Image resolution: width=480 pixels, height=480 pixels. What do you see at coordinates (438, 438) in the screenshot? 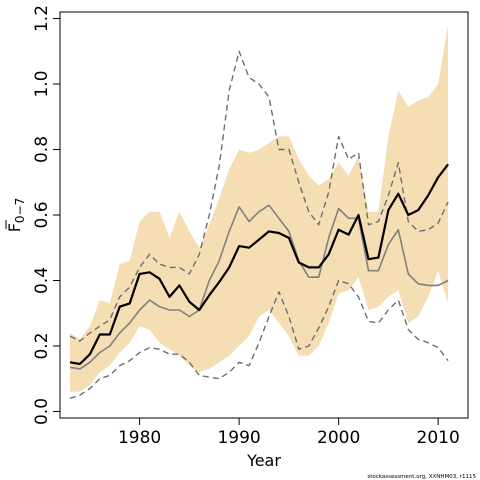
I see `x-tick-label: 2010` at bounding box center [438, 438].